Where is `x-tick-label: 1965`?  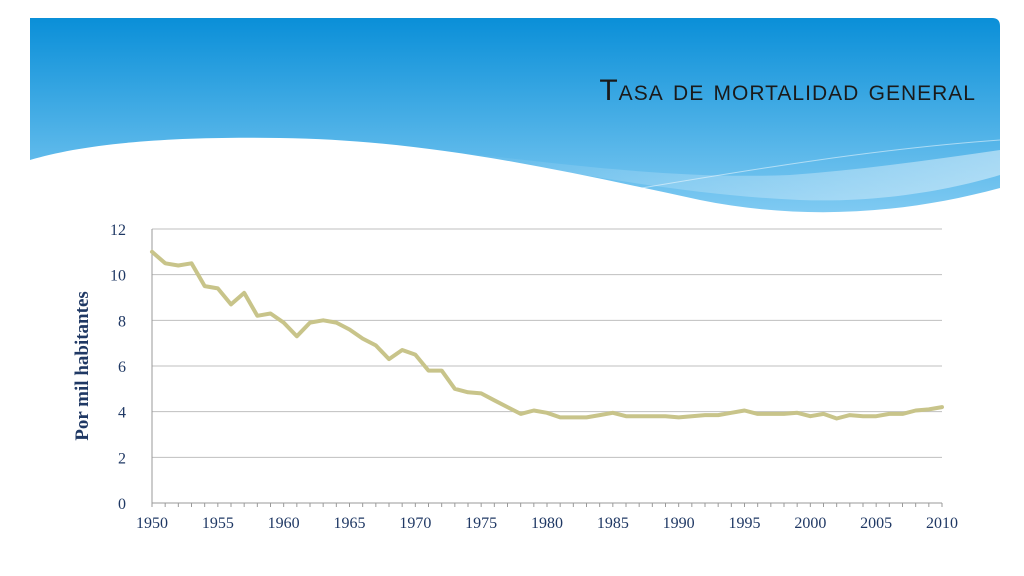
x-tick-label: 1965 is located at coordinates (350, 523).